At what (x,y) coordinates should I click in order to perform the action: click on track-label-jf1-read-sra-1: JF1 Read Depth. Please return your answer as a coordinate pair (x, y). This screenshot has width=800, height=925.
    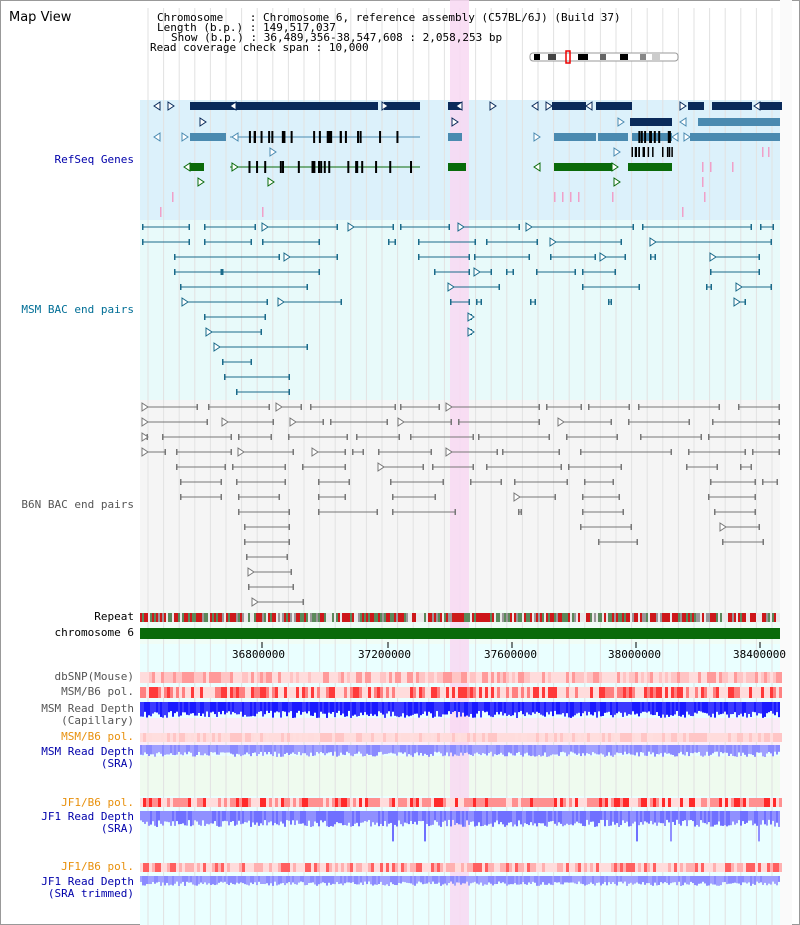
    Looking at the image, I should click on (87, 816).